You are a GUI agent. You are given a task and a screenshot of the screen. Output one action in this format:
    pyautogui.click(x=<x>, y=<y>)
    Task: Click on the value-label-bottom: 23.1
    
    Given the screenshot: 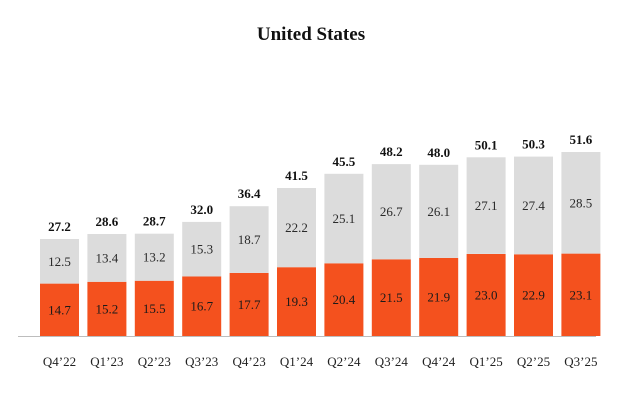 What is the action you would take?
    pyautogui.click(x=581, y=294)
    